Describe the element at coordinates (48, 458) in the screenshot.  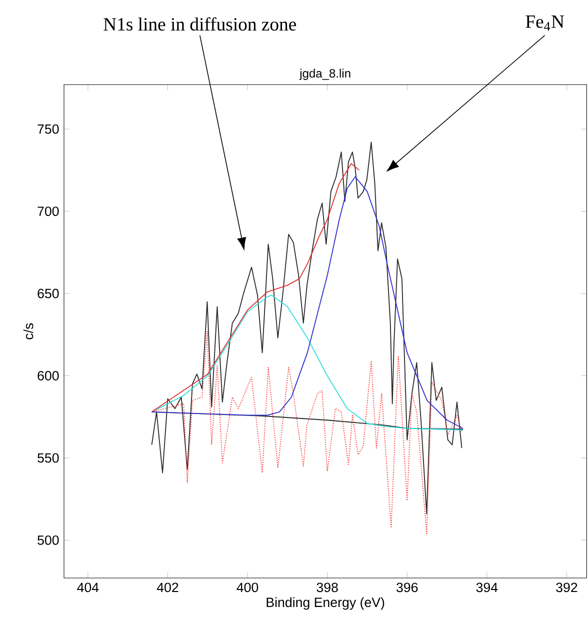
I see `y-tick-label: 550` at that location.